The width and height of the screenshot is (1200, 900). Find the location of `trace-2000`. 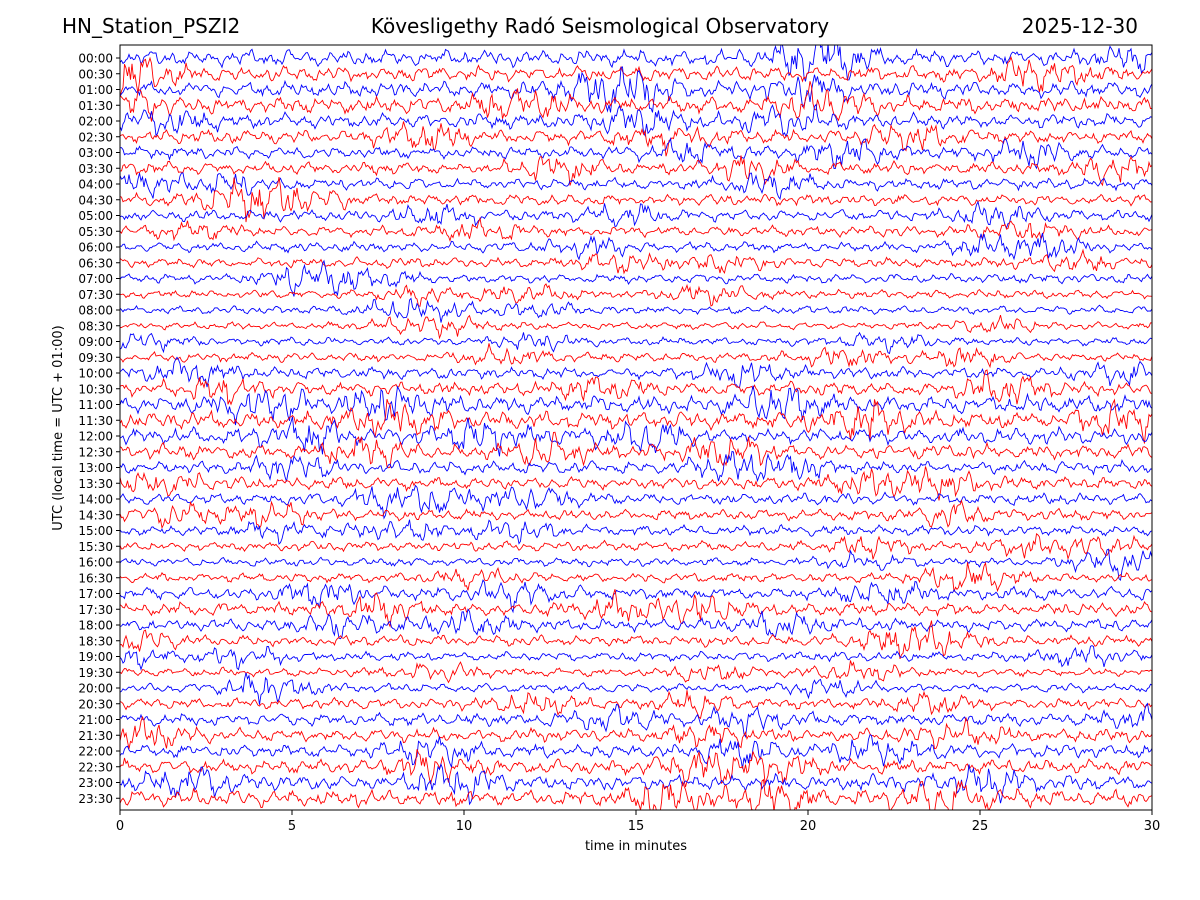

trace-2000 is located at coordinates (636, 688).